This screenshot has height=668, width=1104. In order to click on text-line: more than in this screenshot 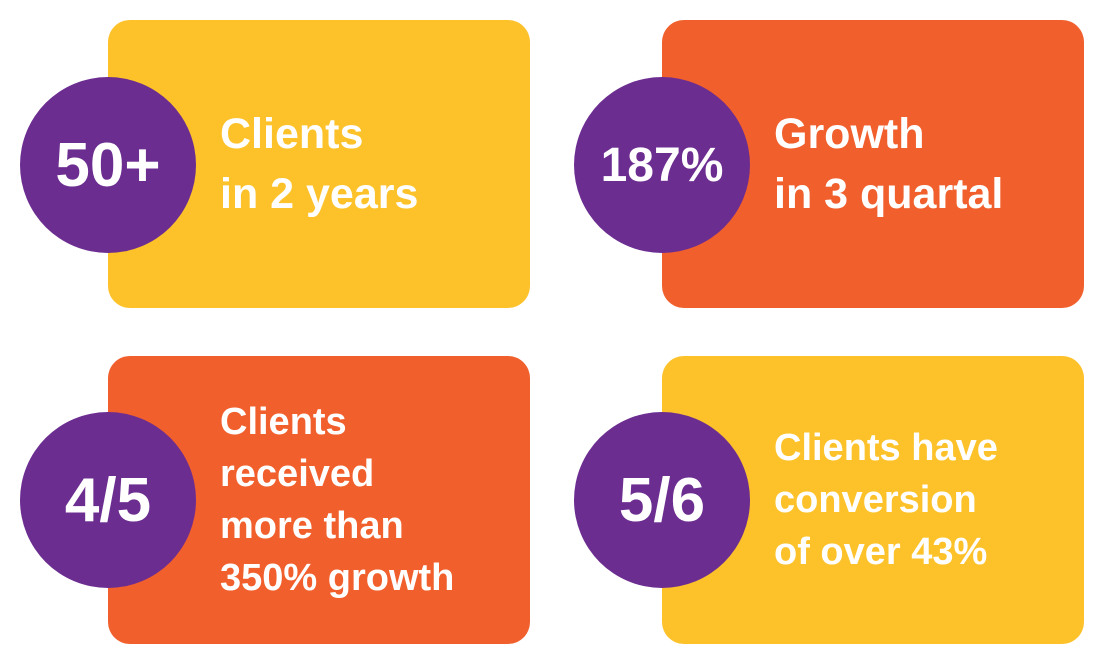, I will do `click(312, 526)`.